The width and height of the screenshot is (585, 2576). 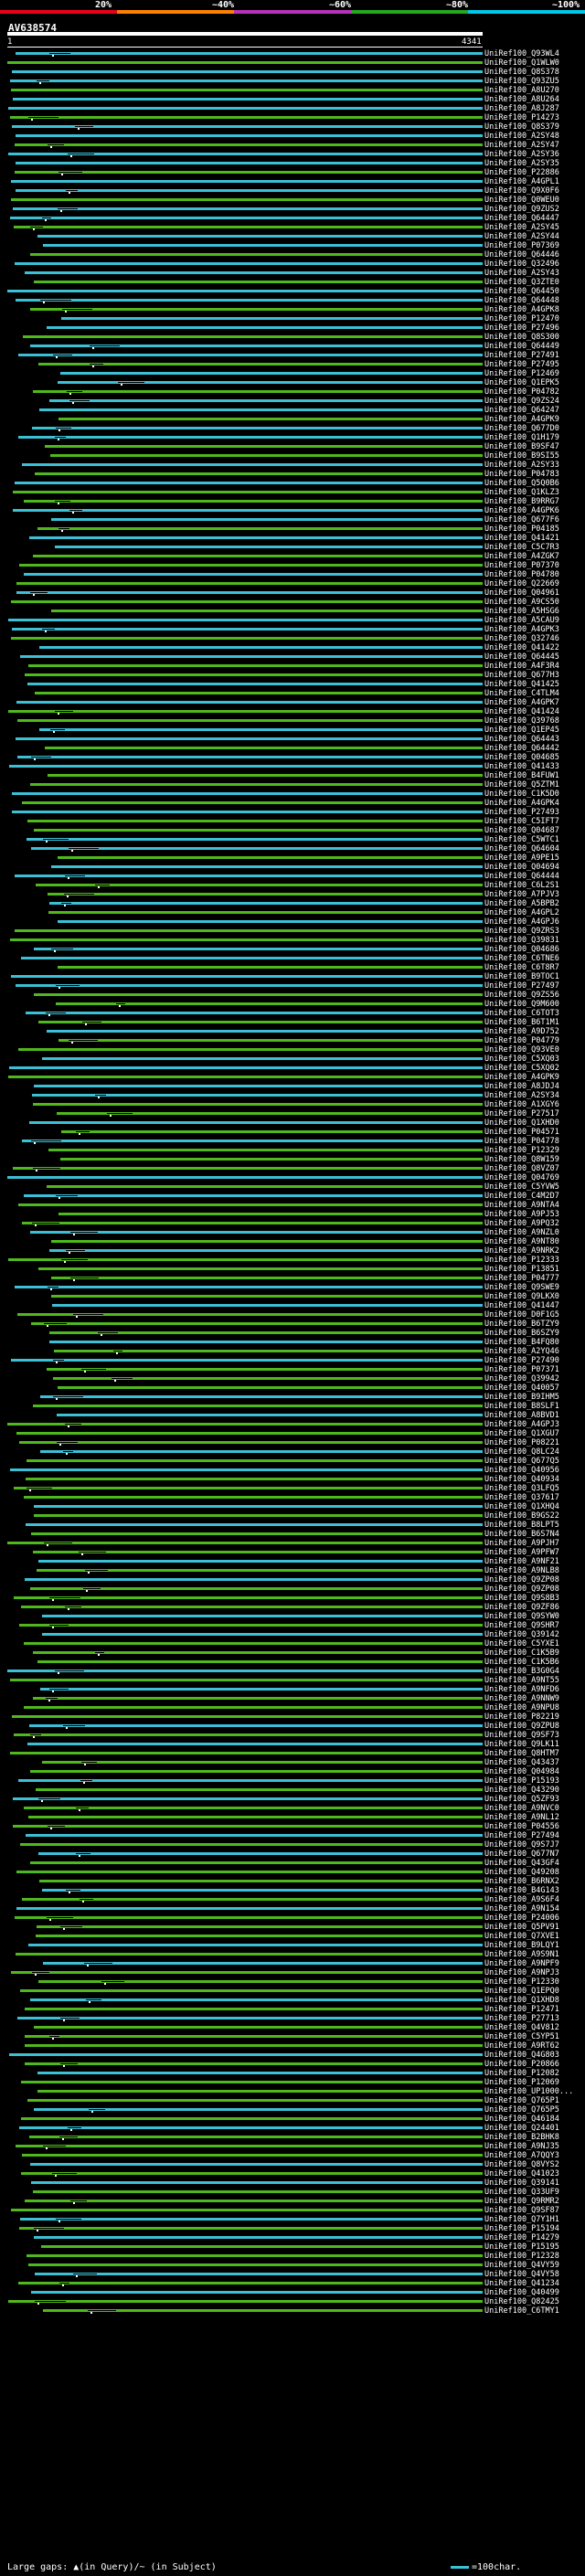 I want to click on hit-label: UniRef100_C6TNE6, so click(x=521, y=958).